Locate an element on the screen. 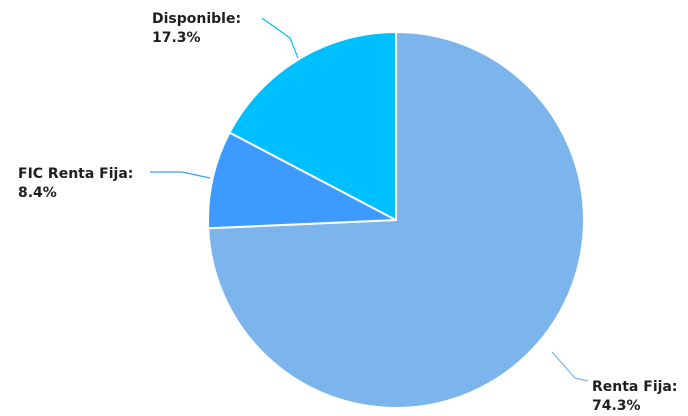 Image resolution: width=688 pixels, height=416 pixels. pie-slice-disponible is located at coordinates (312, 126).